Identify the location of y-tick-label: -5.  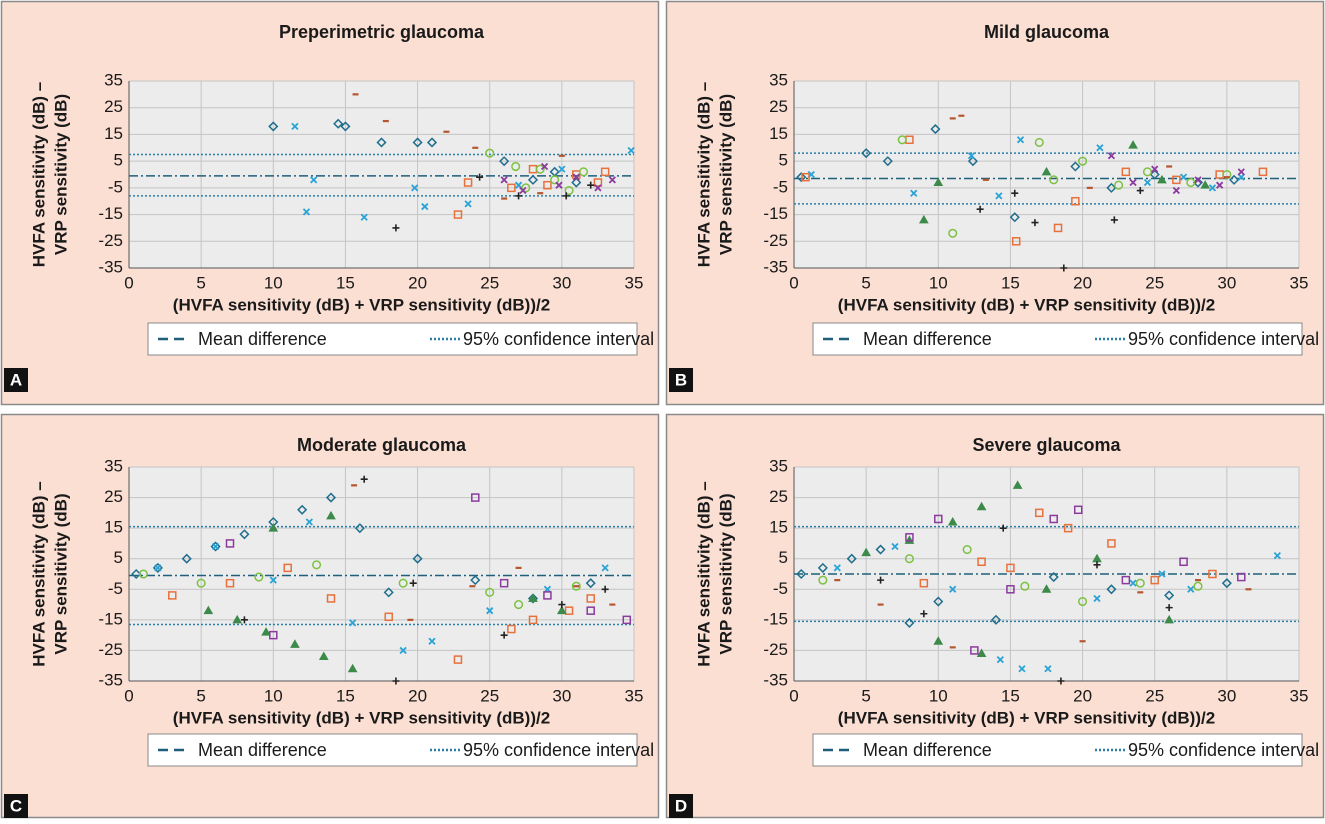
(115, 588).